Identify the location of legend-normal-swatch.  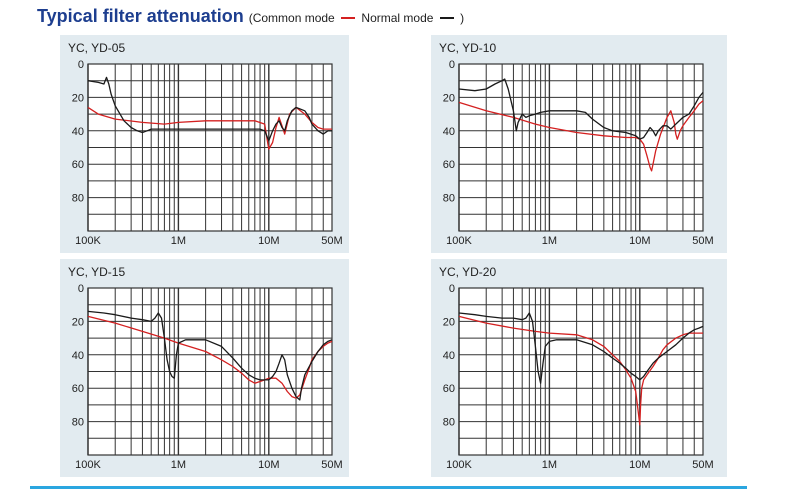
(446, 17).